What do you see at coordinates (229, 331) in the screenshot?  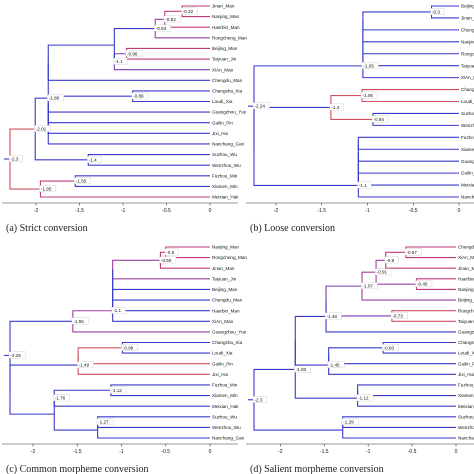 I see `leaf-label: Guangzhou_Yue` at bounding box center [229, 331].